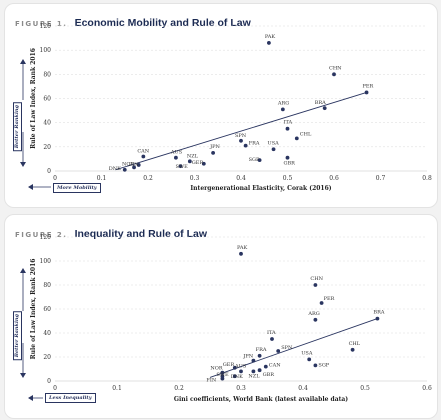 This screenshot has height=420, width=441. What do you see at coordinates (287, 157) in the screenshot?
I see `data-point-gbr` at bounding box center [287, 157].